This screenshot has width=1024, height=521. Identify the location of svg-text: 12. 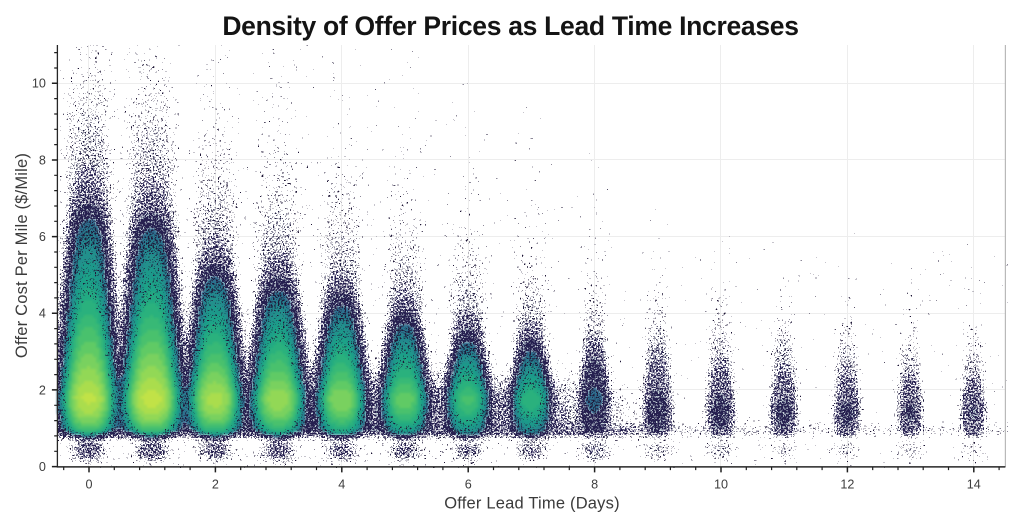
(847, 485).